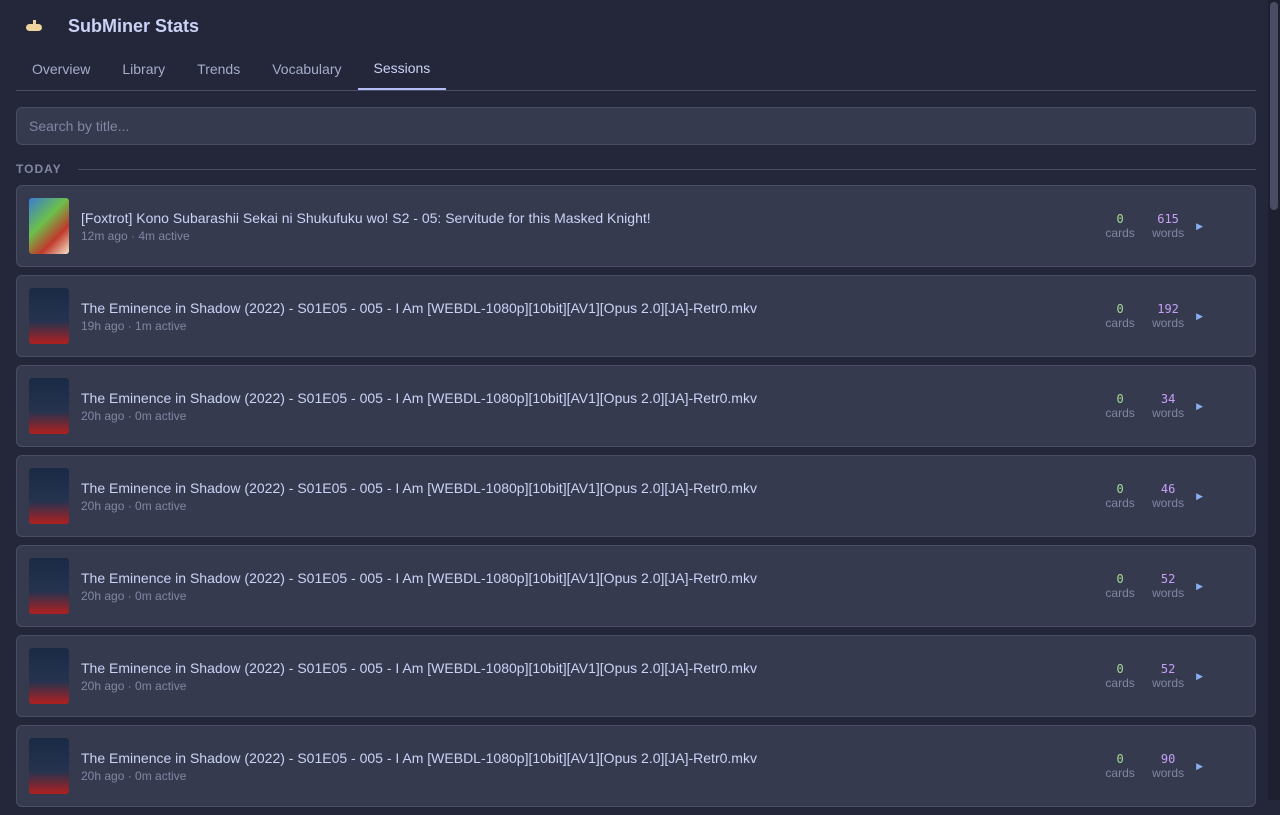 The height and width of the screenshot is (815, 1280). Describe the element at coordinates (34, 26) in the screenshot. I see `submarine-icon` at that location.